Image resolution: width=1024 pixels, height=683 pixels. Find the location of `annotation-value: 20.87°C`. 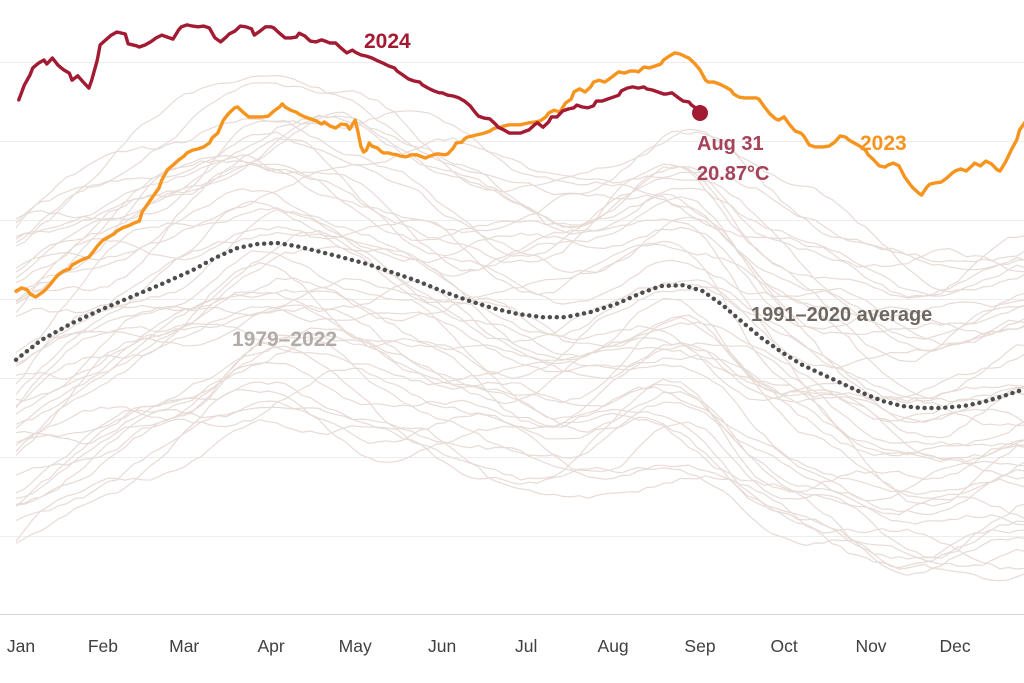

annotation-value: 20.87°C is located at coordinates (733, 174).